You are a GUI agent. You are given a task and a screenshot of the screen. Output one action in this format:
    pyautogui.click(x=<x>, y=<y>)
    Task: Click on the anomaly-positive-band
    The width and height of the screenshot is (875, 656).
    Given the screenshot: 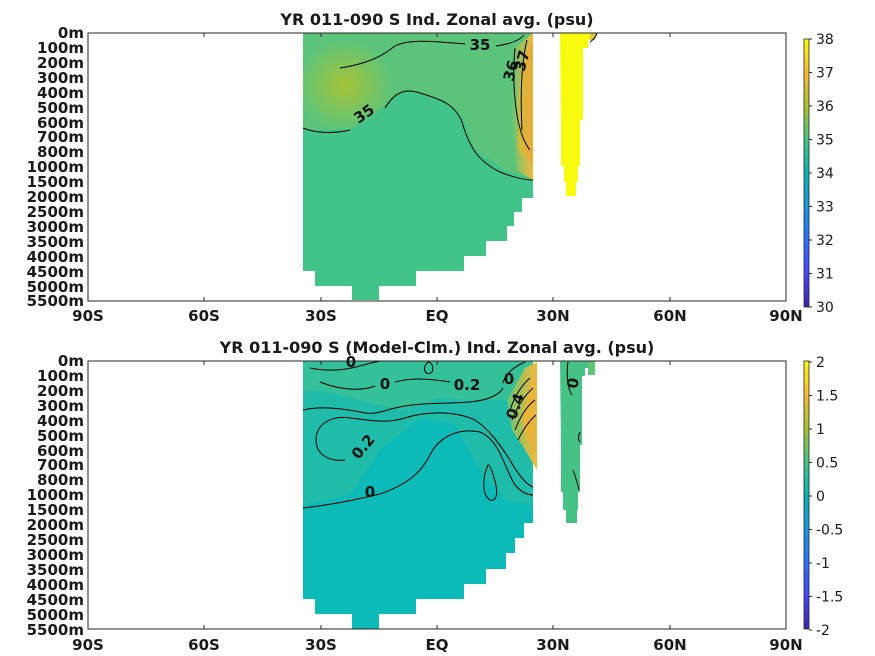 What is the action you would take?
    pyautogui.click(x=418, y=385)
    